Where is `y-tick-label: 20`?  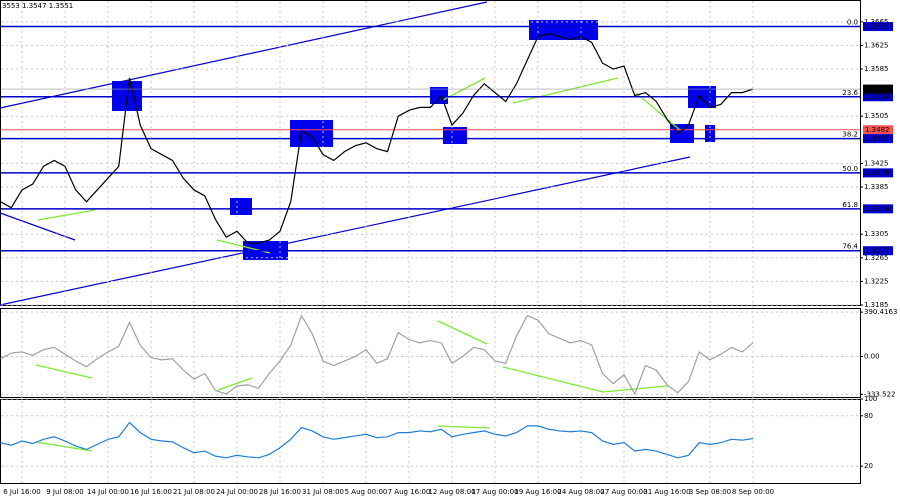
y-tick-label: 20 is located at coordinates (868, 466).